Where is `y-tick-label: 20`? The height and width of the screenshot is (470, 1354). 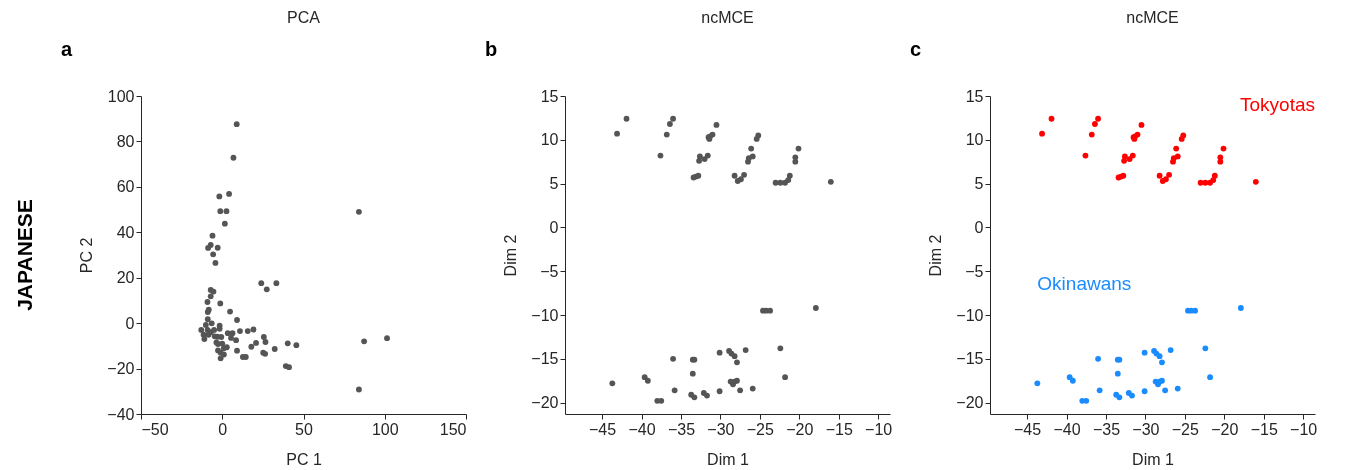
y-tick-label: 20 is located at coordinates (125, 278).